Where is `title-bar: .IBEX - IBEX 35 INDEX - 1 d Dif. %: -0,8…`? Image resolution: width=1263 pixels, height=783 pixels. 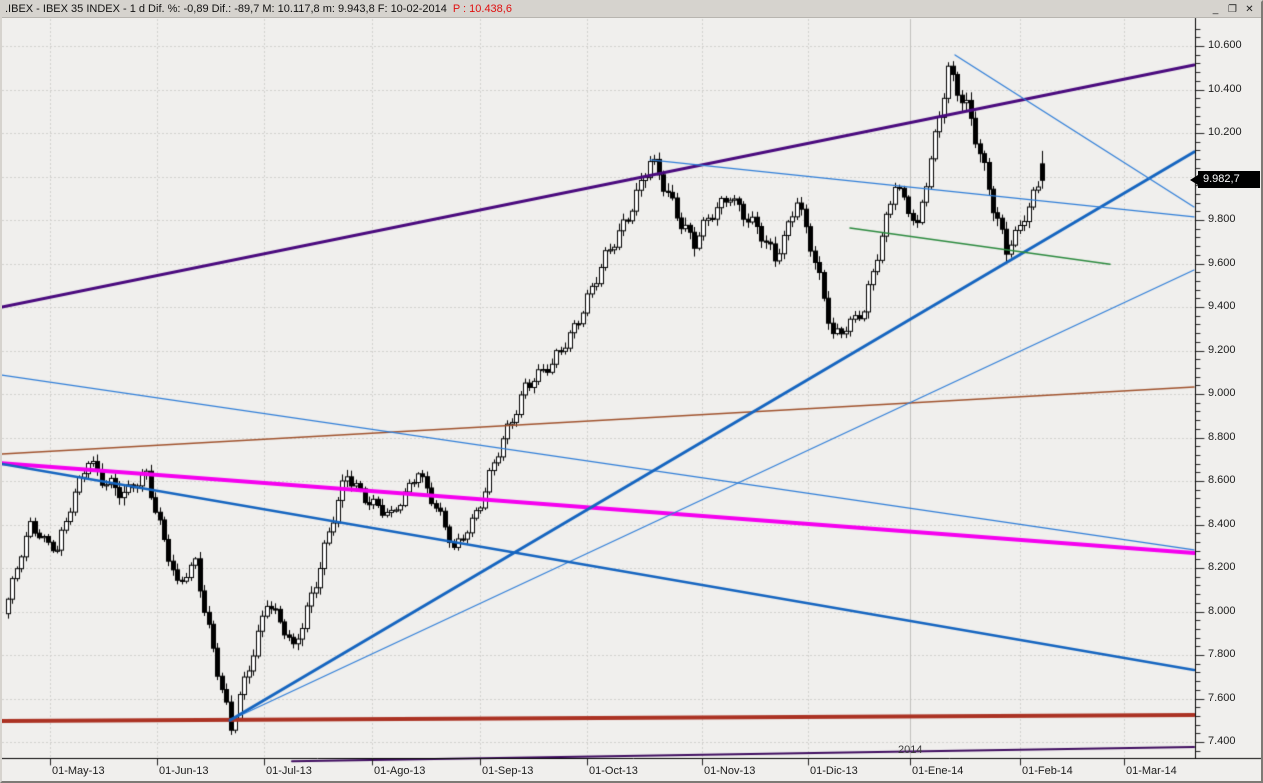
title-bar: .IBEX - IBEX 35 INDEX - 1 d Dif. %: -0,8… is located at coordinates (631, 10).